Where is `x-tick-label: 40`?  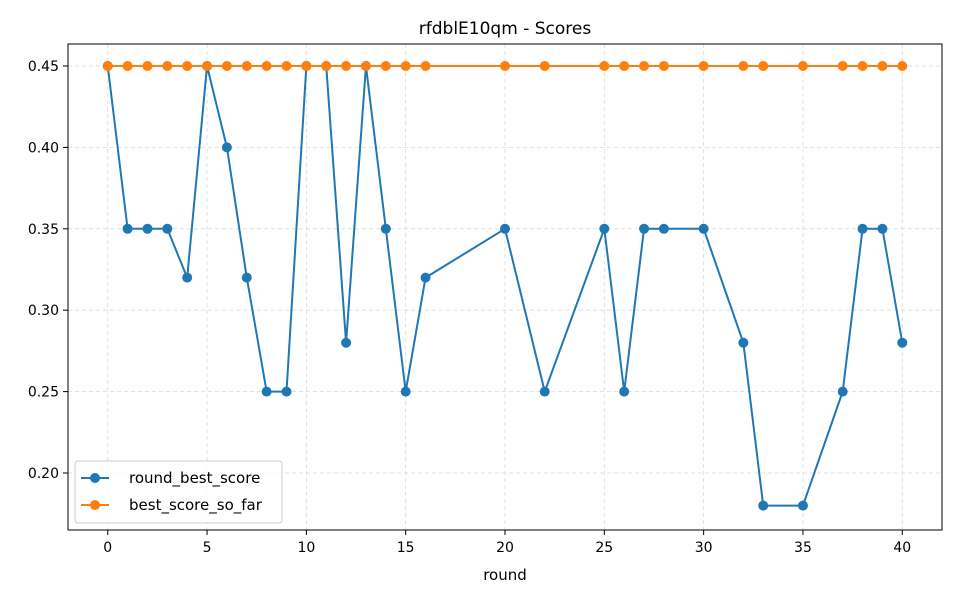 x-tick-label: 40 is located at coordinates (902, 548).